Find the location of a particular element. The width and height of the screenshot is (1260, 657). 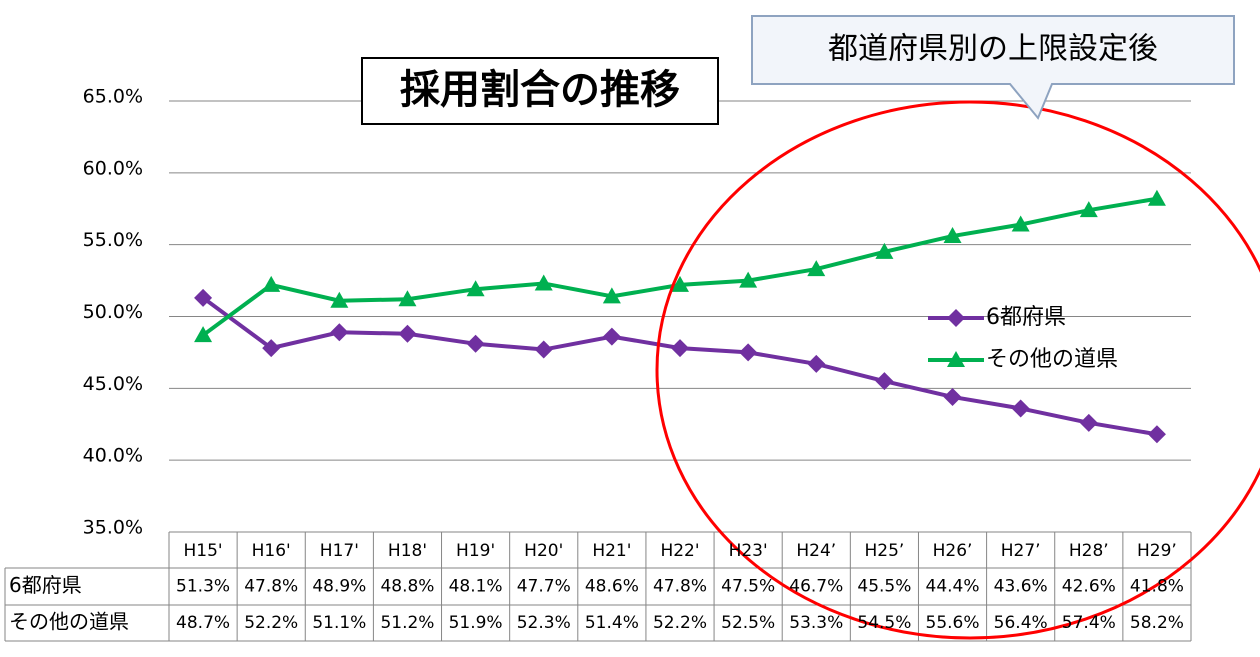

table-cell: 51.4% is located at coordinates (612, 623).